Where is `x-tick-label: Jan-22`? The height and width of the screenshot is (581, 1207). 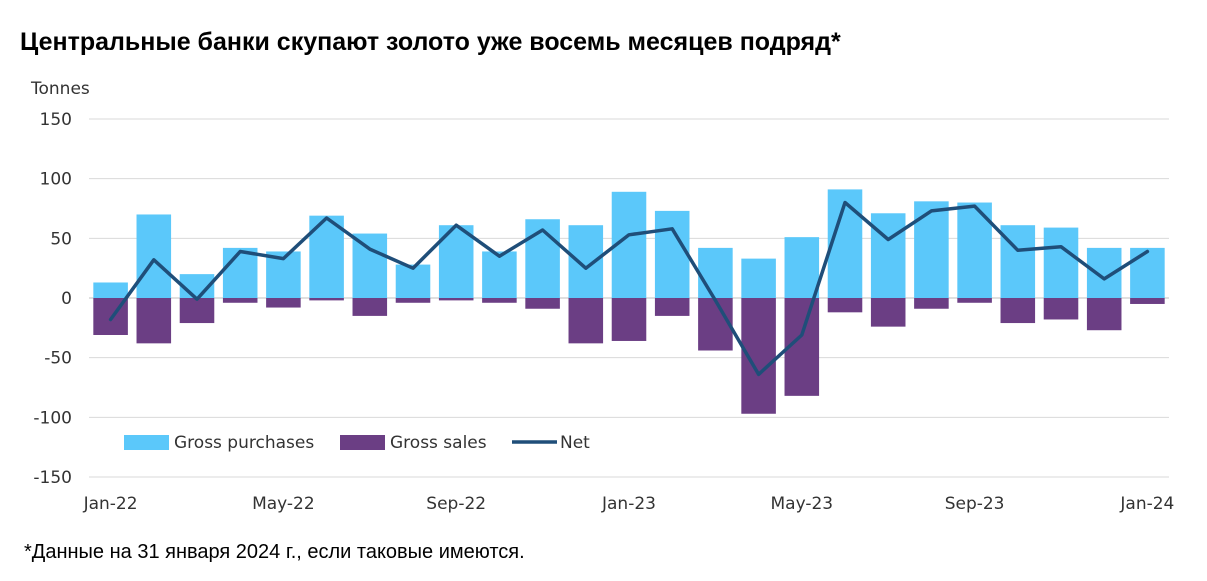 x-tick-label: Jan-22 is located at coordinates (110, 504).